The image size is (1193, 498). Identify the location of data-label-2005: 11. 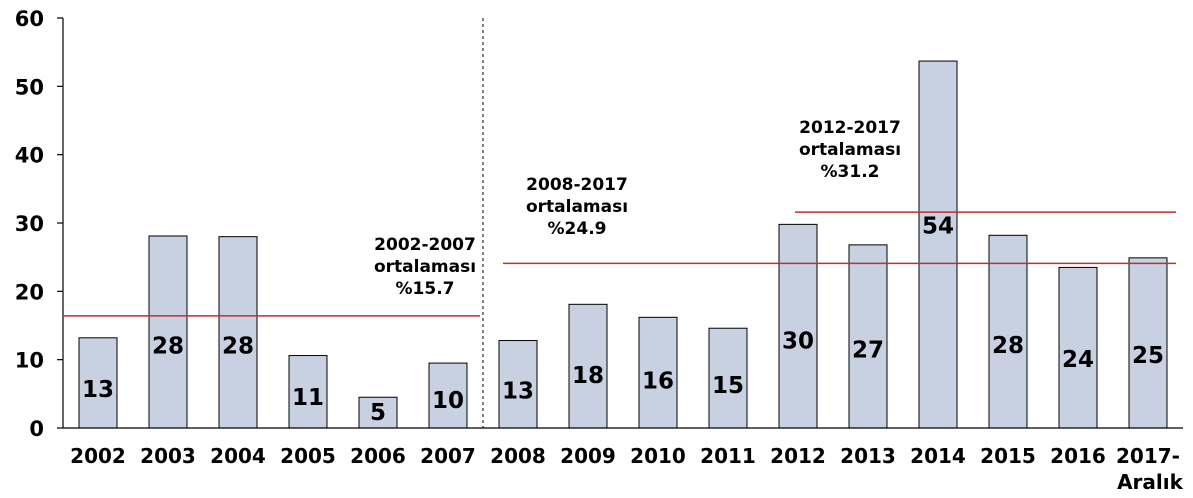
(308, 398).